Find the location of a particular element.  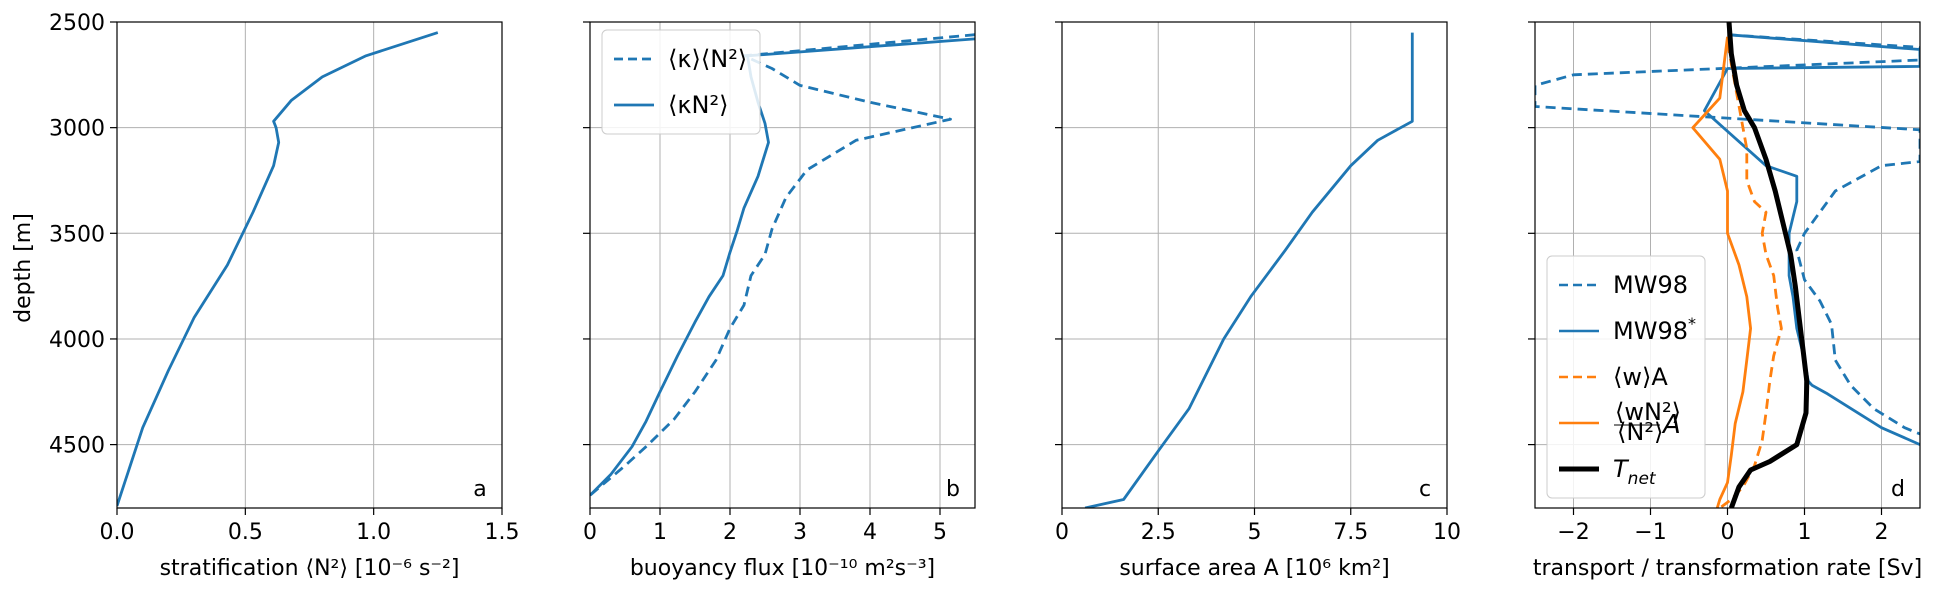

y-tick-label: 2500 is located at coordinates (77, 23).